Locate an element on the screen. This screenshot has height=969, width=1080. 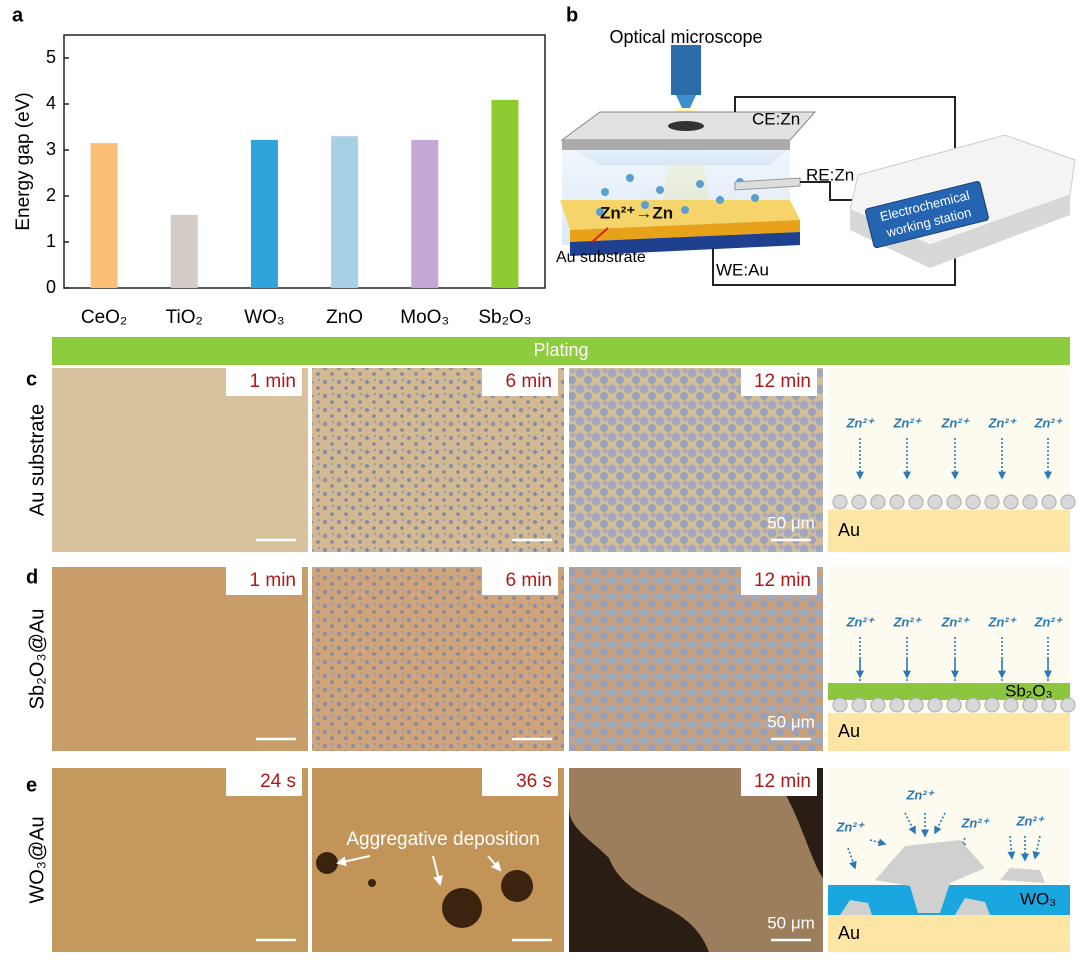
micrograph is located at coordinates (180, 460).